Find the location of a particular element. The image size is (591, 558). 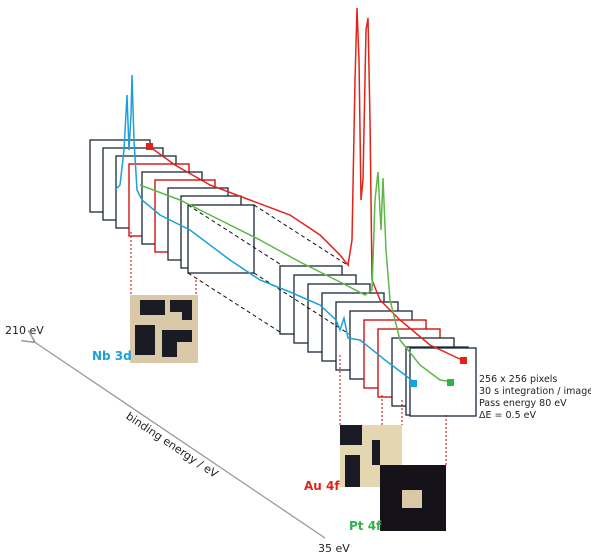

axis-start-label: 210 eV is located at coordinates (24, 330).